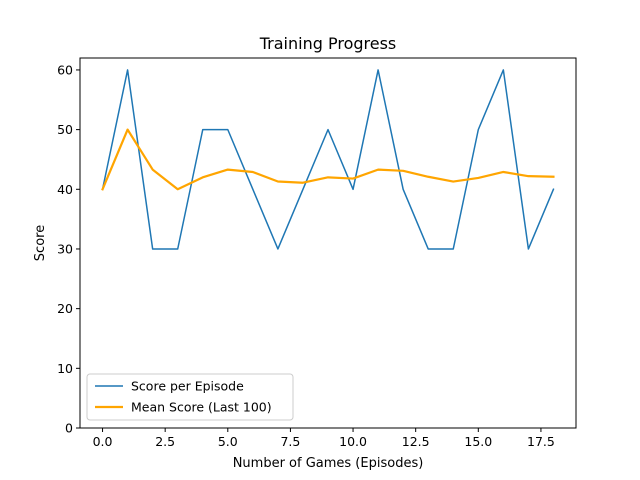 The image size is (640, 480). What do you see at coordinates (328, 463) in the screenshot?
I see `x-axis-label: Number of Games (Episodes)` at bounding box center [328, 463].